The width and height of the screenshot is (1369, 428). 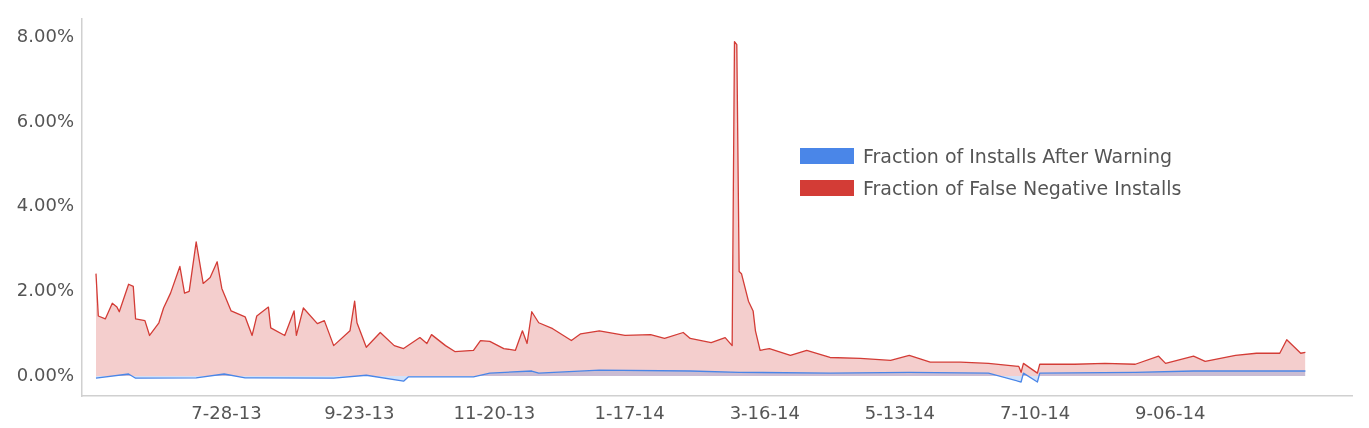 I want to click on y-tick-label: 2.00%, so click(x=45, y=290).